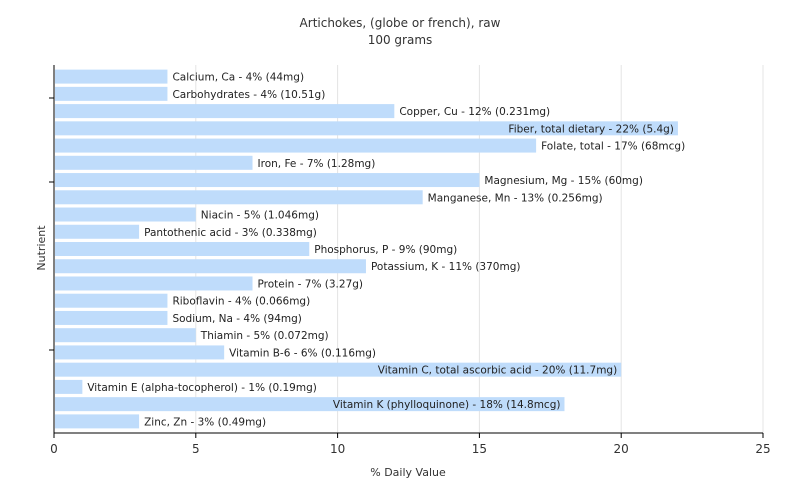  What do you see at coordinates (238, 78) in the screenshot?
I see `bar-label-0: Calcium, Ca - 4% (44mg)` at bounding box center [238, 78].